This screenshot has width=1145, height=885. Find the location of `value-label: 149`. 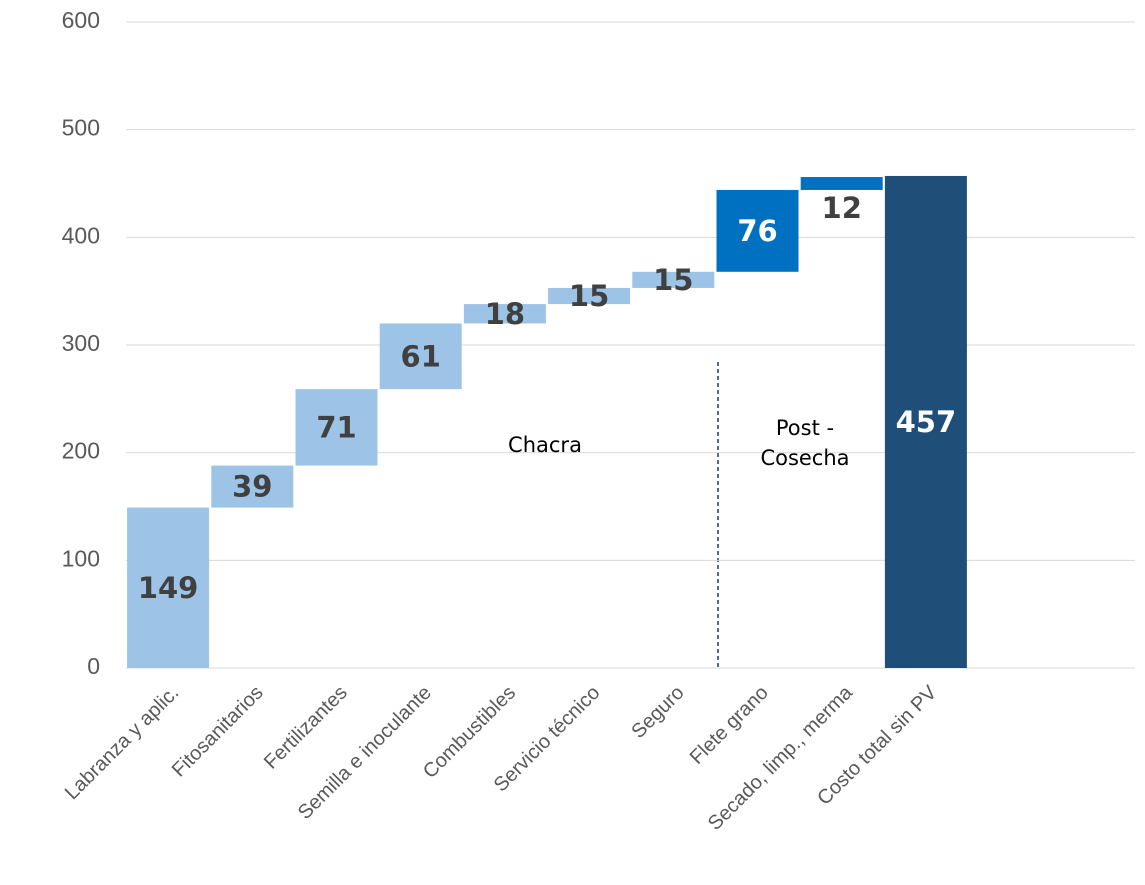

value-label: 149 is located at coordinates (168, 588).